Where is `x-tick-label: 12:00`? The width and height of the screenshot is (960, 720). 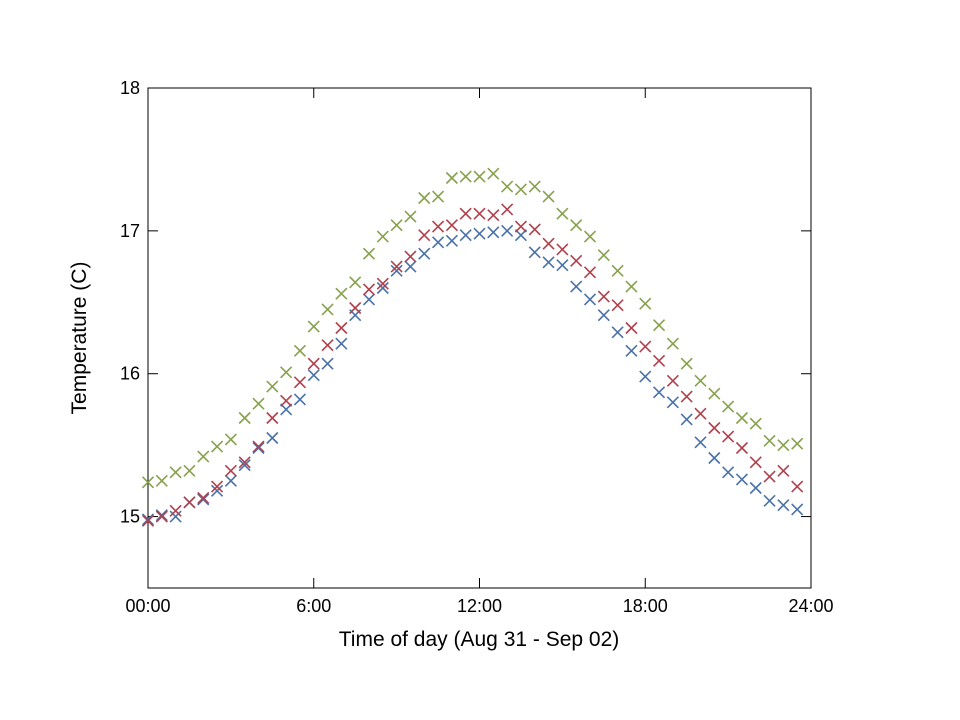 x-tick-label: 12:00 is located at coordinates (479, 606).